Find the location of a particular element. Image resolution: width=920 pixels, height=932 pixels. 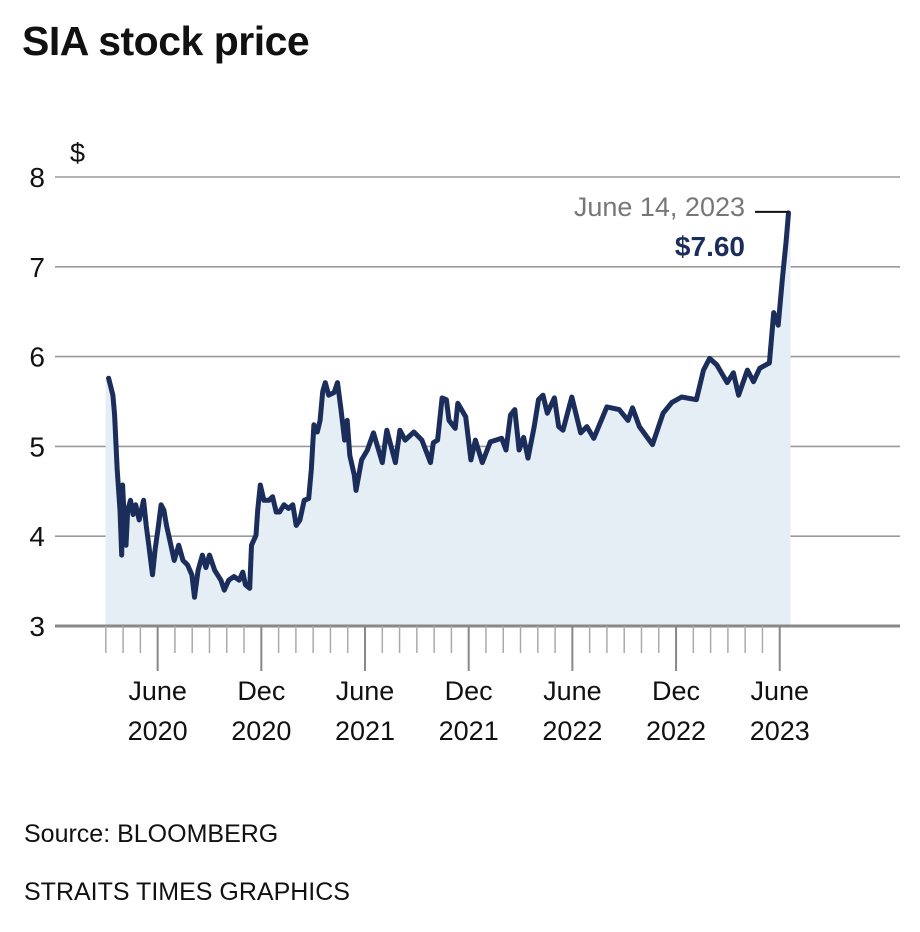

chart-title: SIA stock price is located at coordinates (166, 41).